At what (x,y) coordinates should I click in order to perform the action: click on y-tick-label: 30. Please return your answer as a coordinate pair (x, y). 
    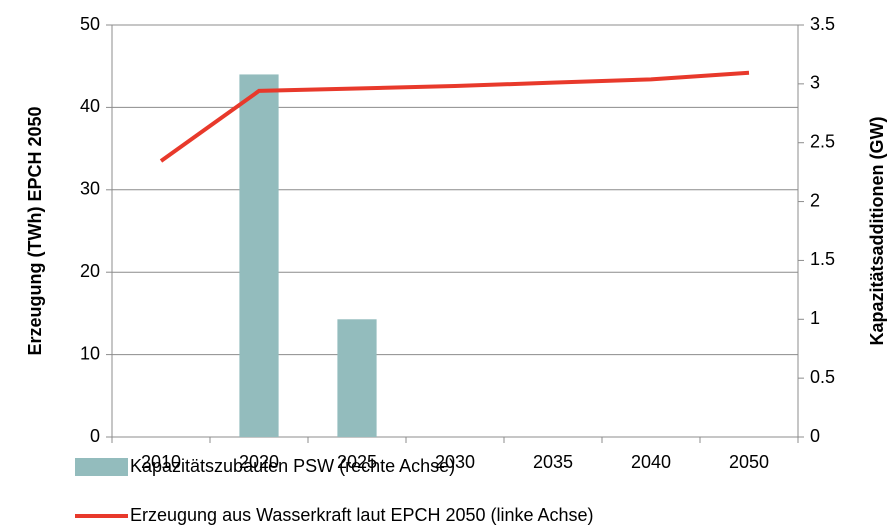
    Looking at the image, I should click on (90, 189).